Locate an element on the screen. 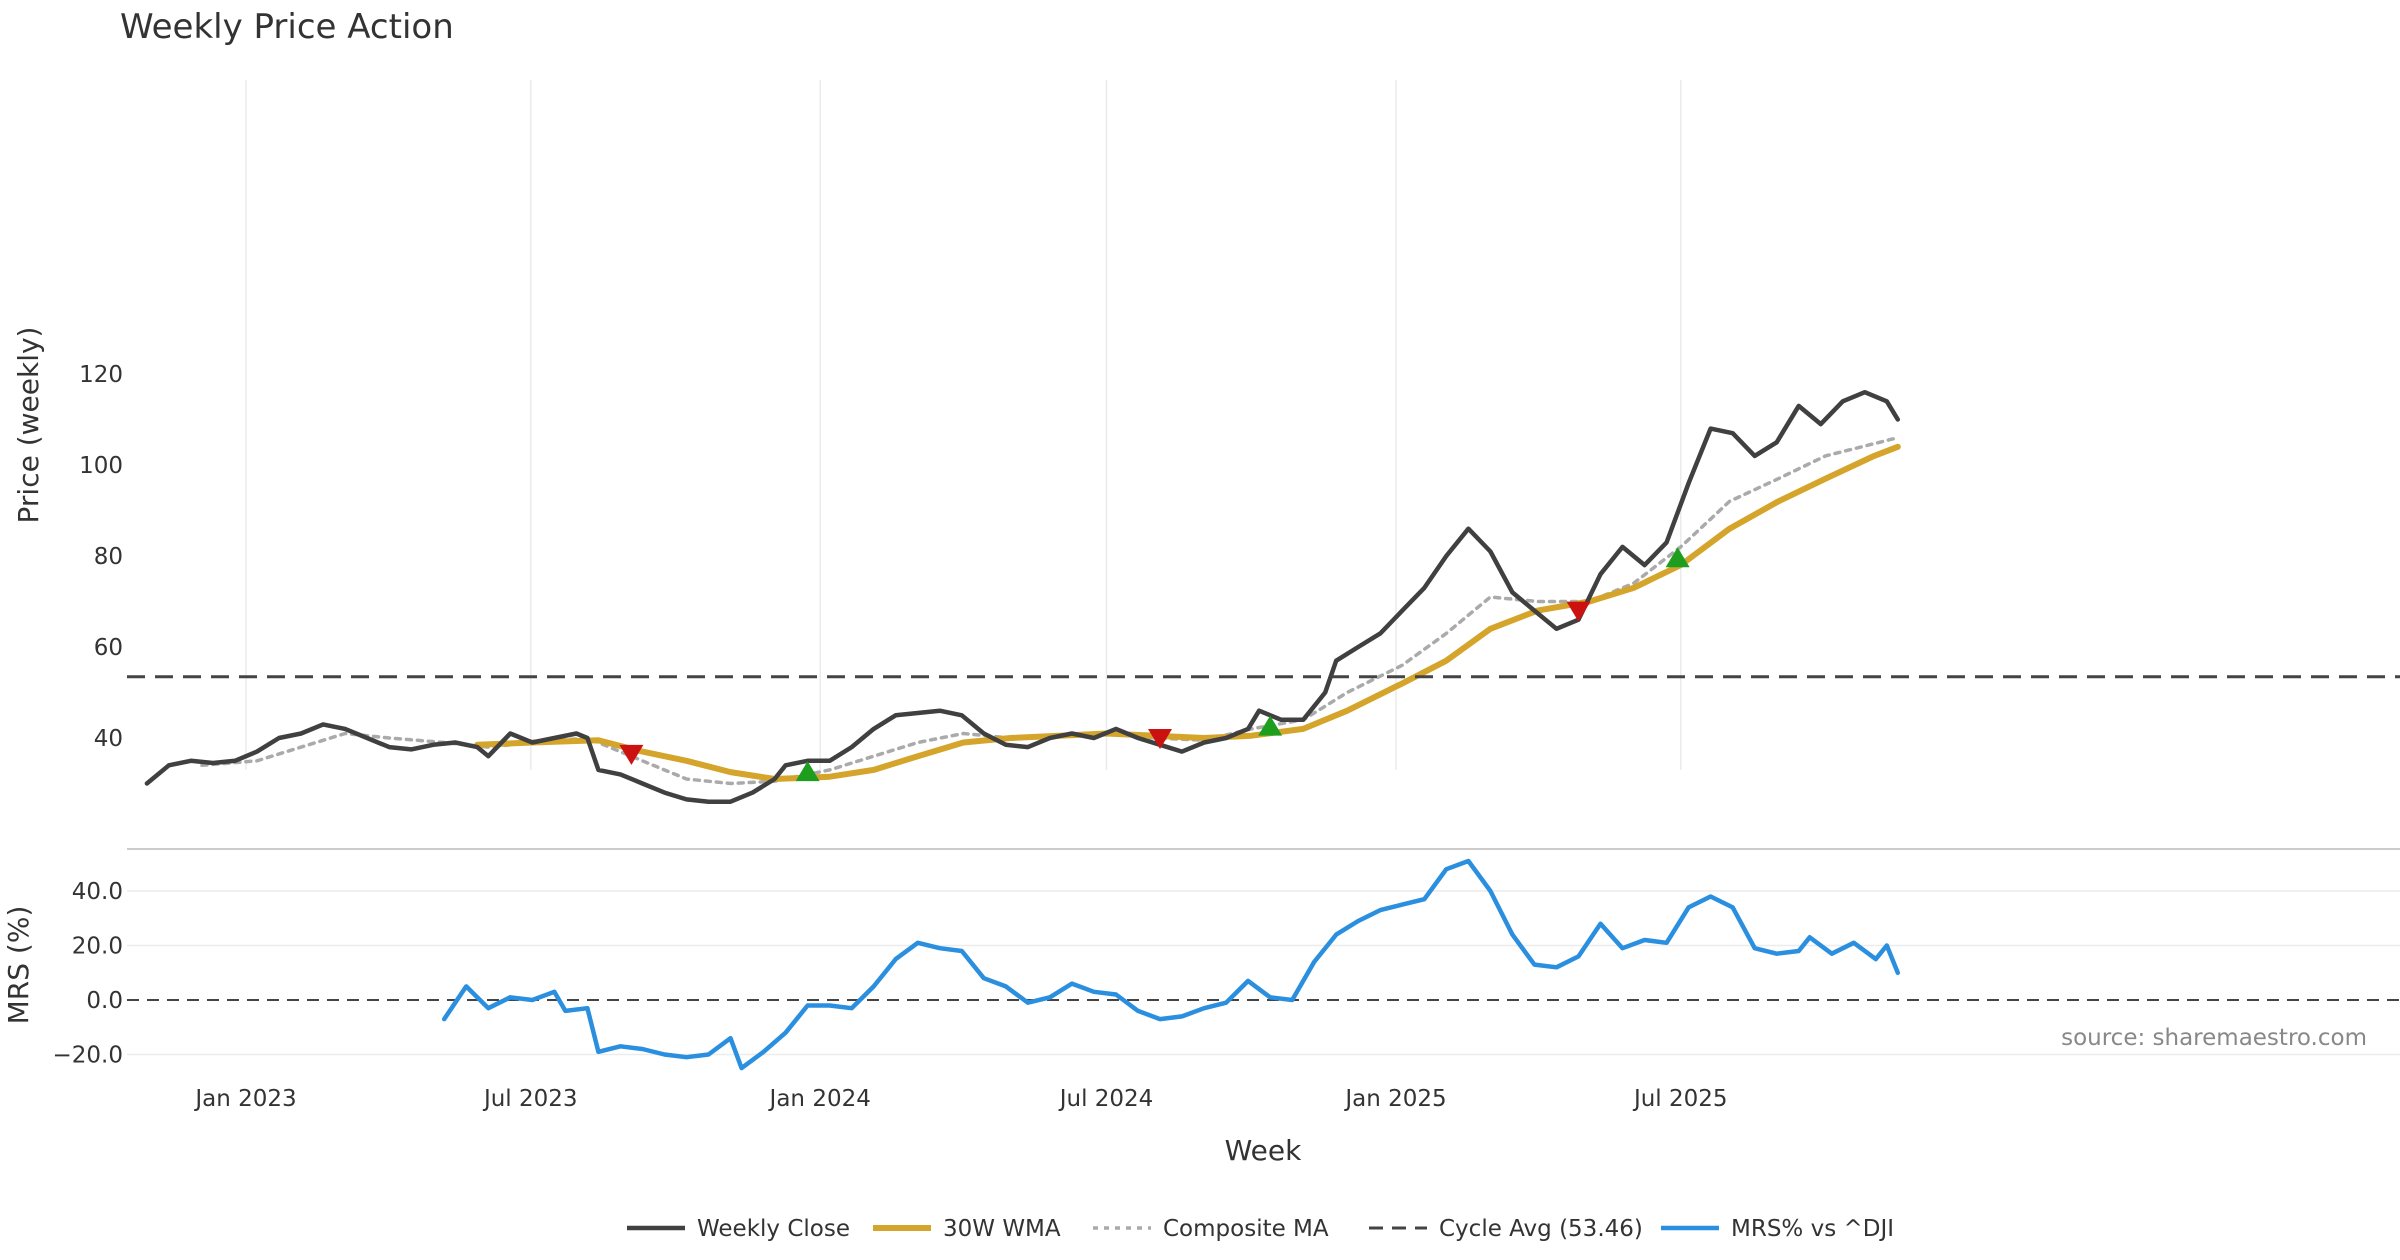  x-tick-label: Jul 2023 is located at coordinates (530, 1099).